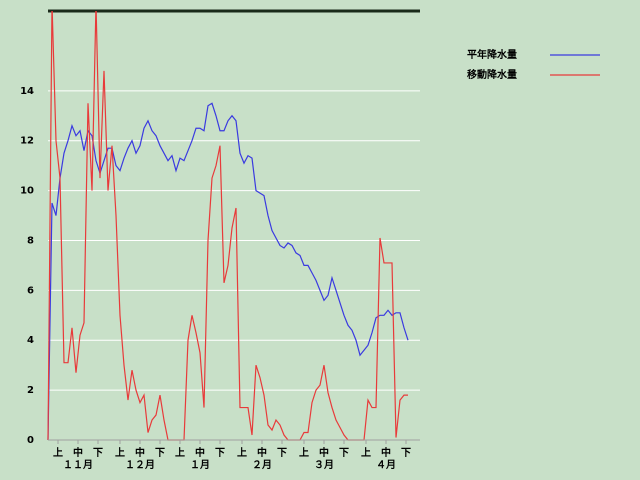 This screenshot has height=480, width=640. I want to click on y-tick-label: 4, so click(30, 340).